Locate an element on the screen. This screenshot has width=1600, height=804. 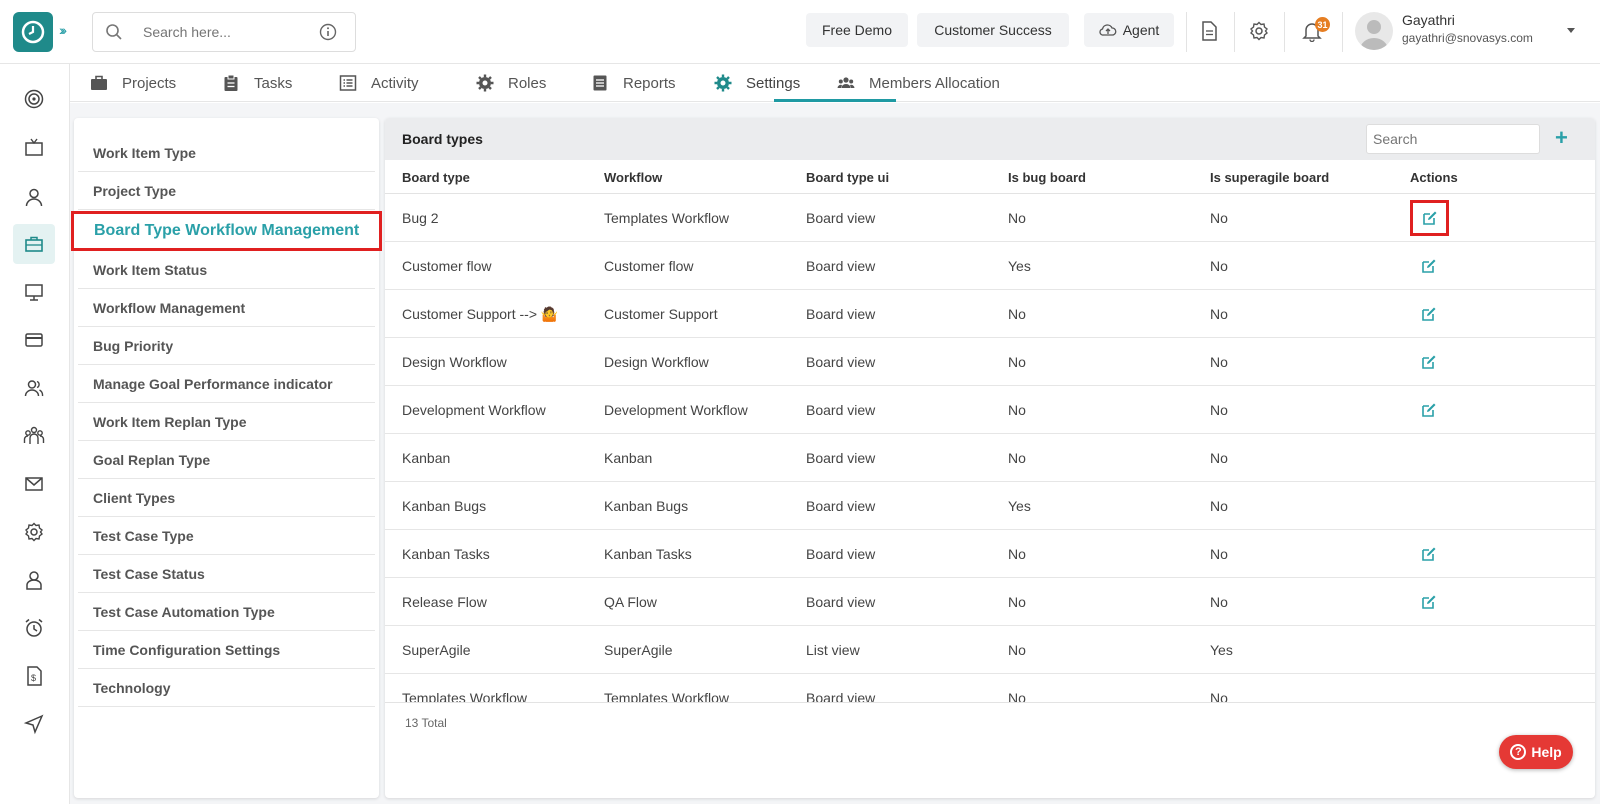
free-demo-button: Free Demo is located at coordinates (857, 30).